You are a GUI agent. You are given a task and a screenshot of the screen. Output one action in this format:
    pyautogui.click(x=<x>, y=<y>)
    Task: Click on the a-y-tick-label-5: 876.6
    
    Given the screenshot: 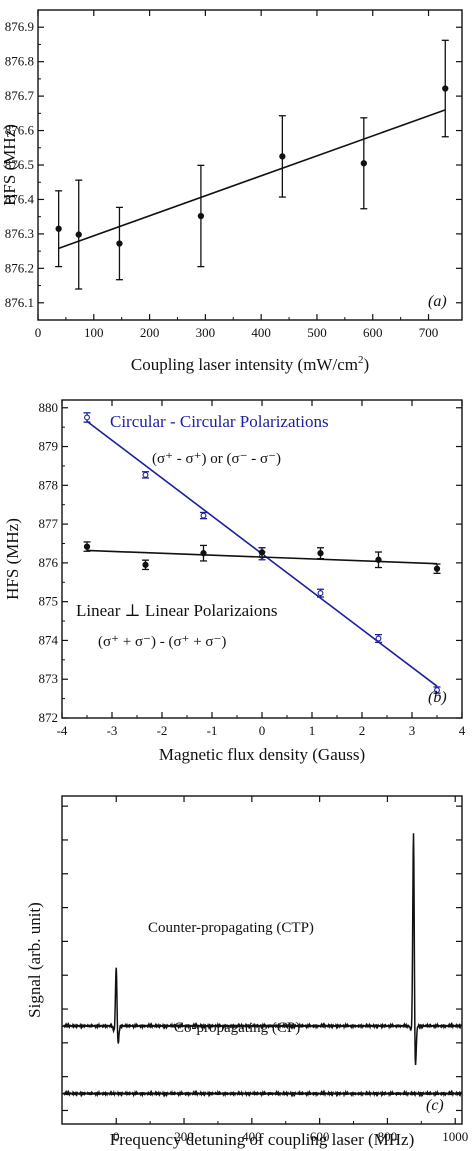 What is the action you would take?
    pyautogui.click(x=20, y=130)
    